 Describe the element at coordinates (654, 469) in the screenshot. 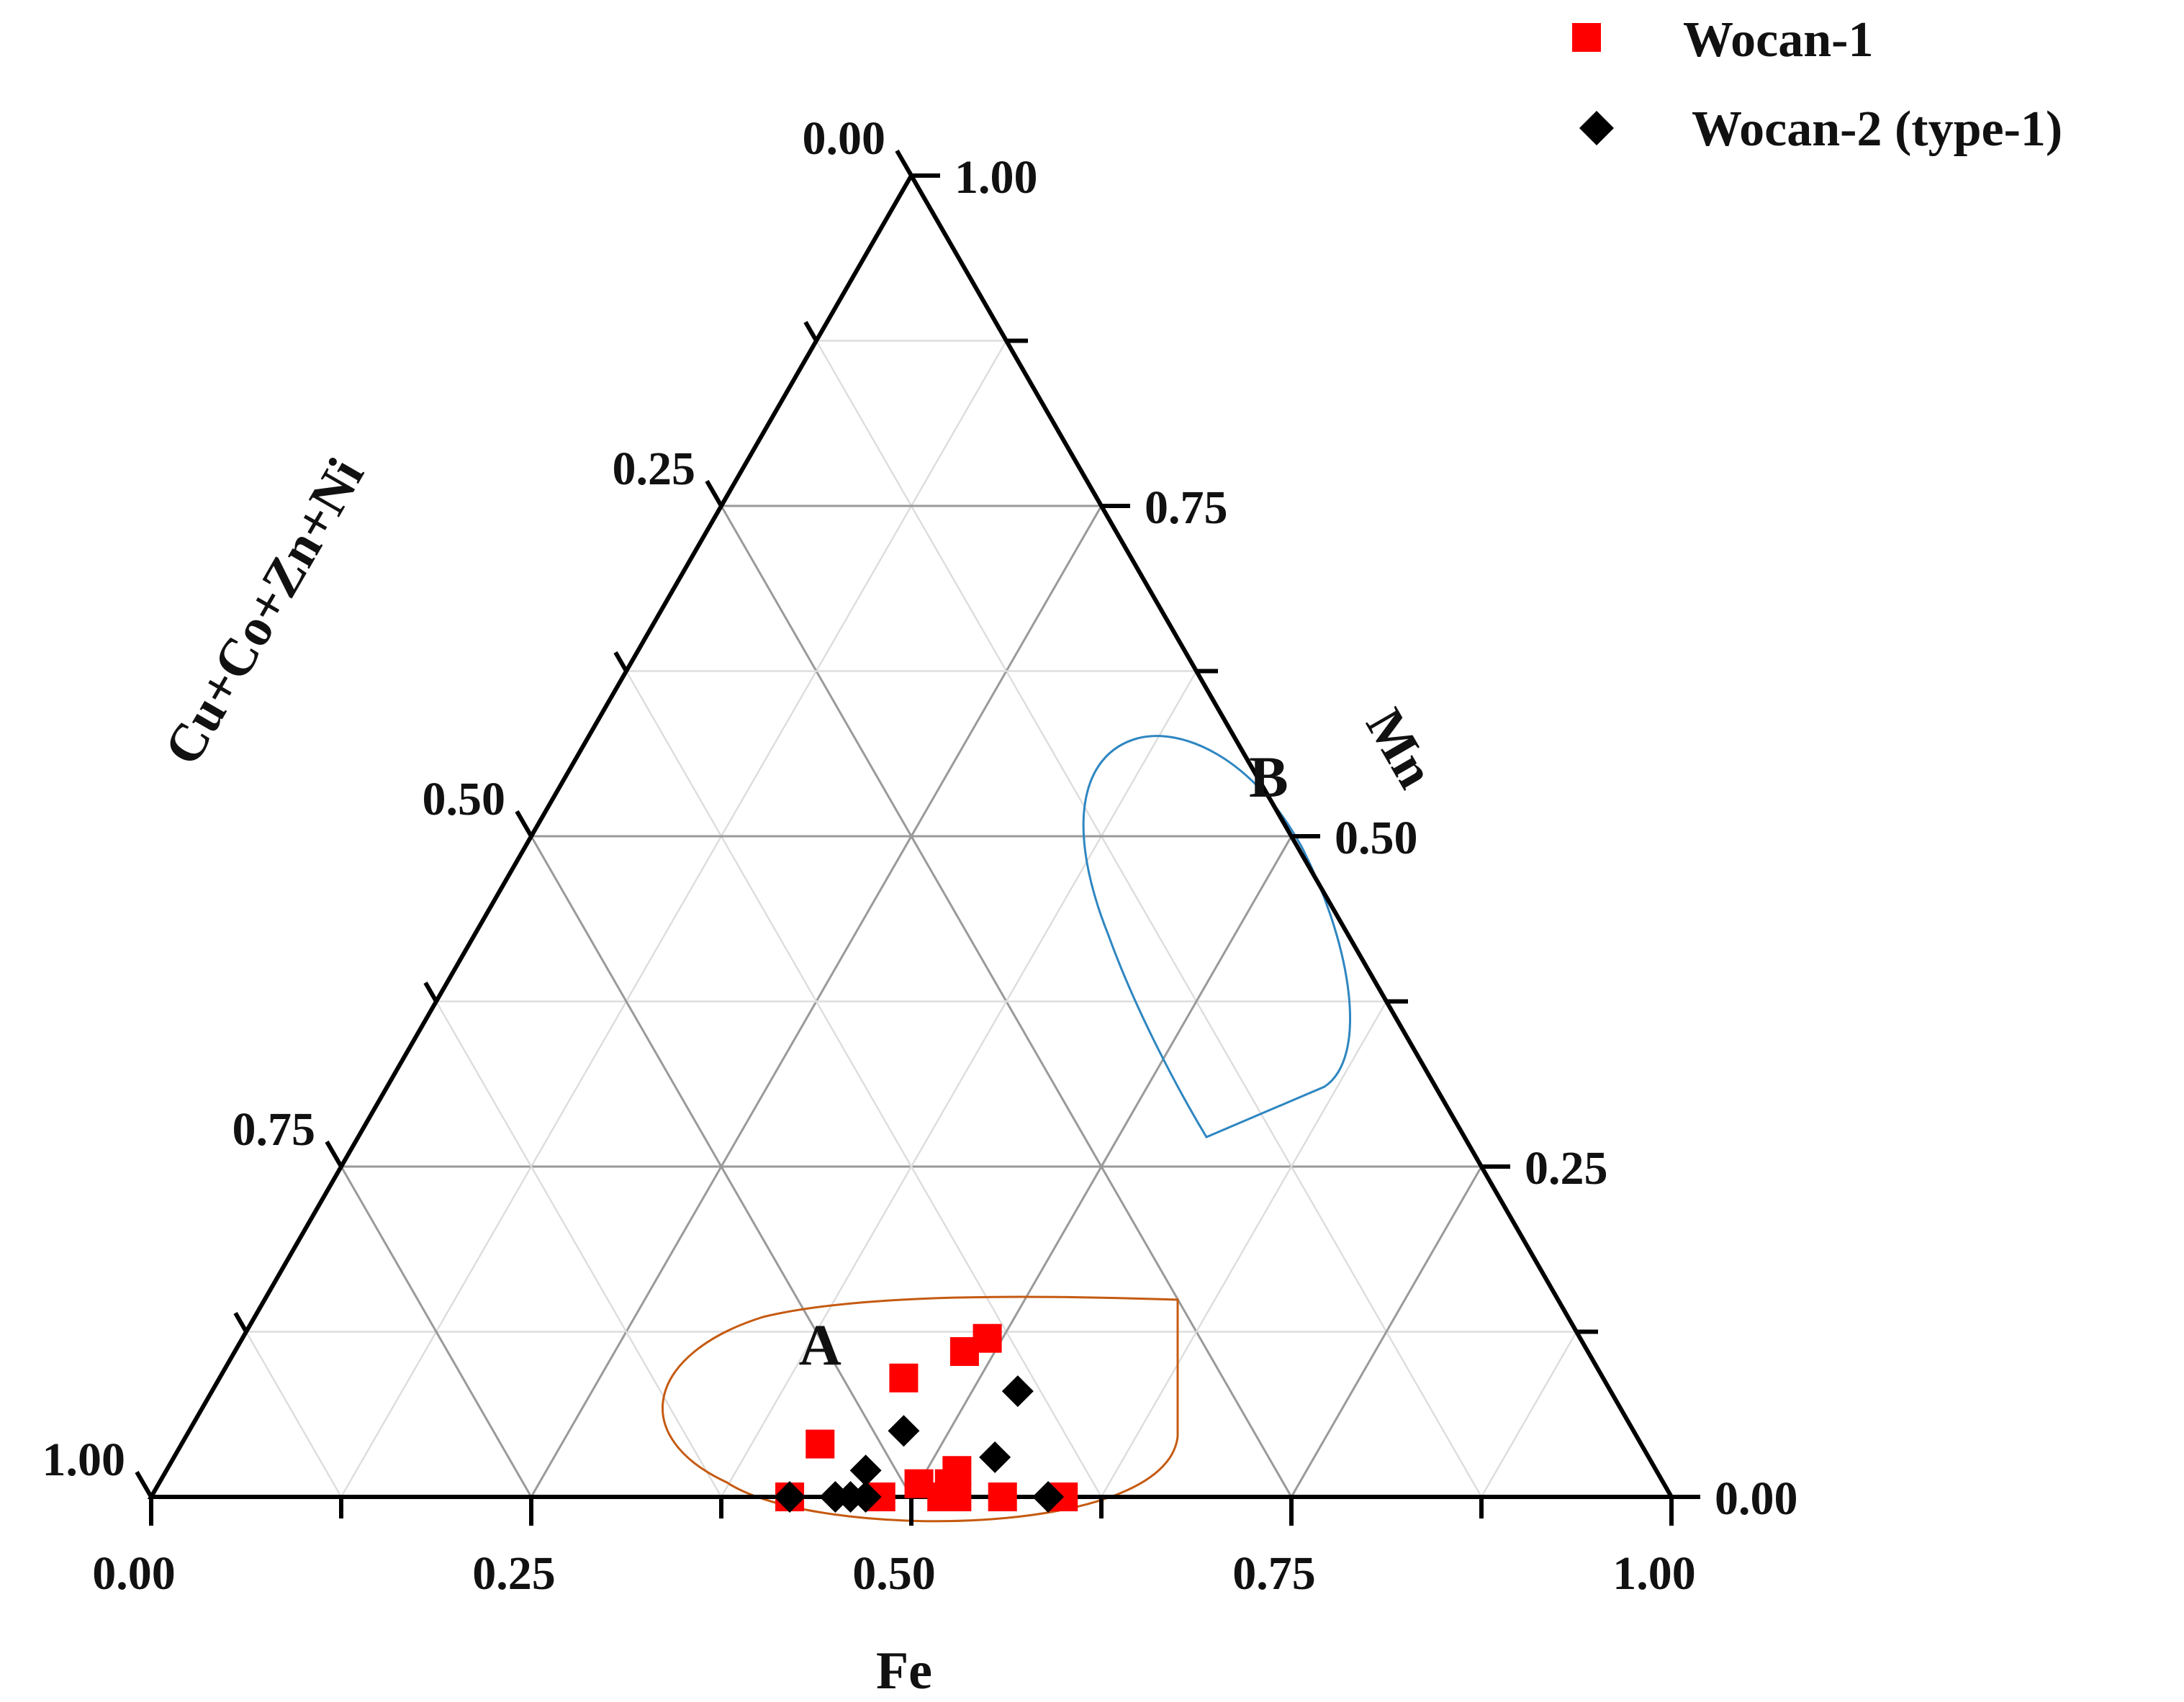

I see `tick-label-cu: 0.25` at that location.